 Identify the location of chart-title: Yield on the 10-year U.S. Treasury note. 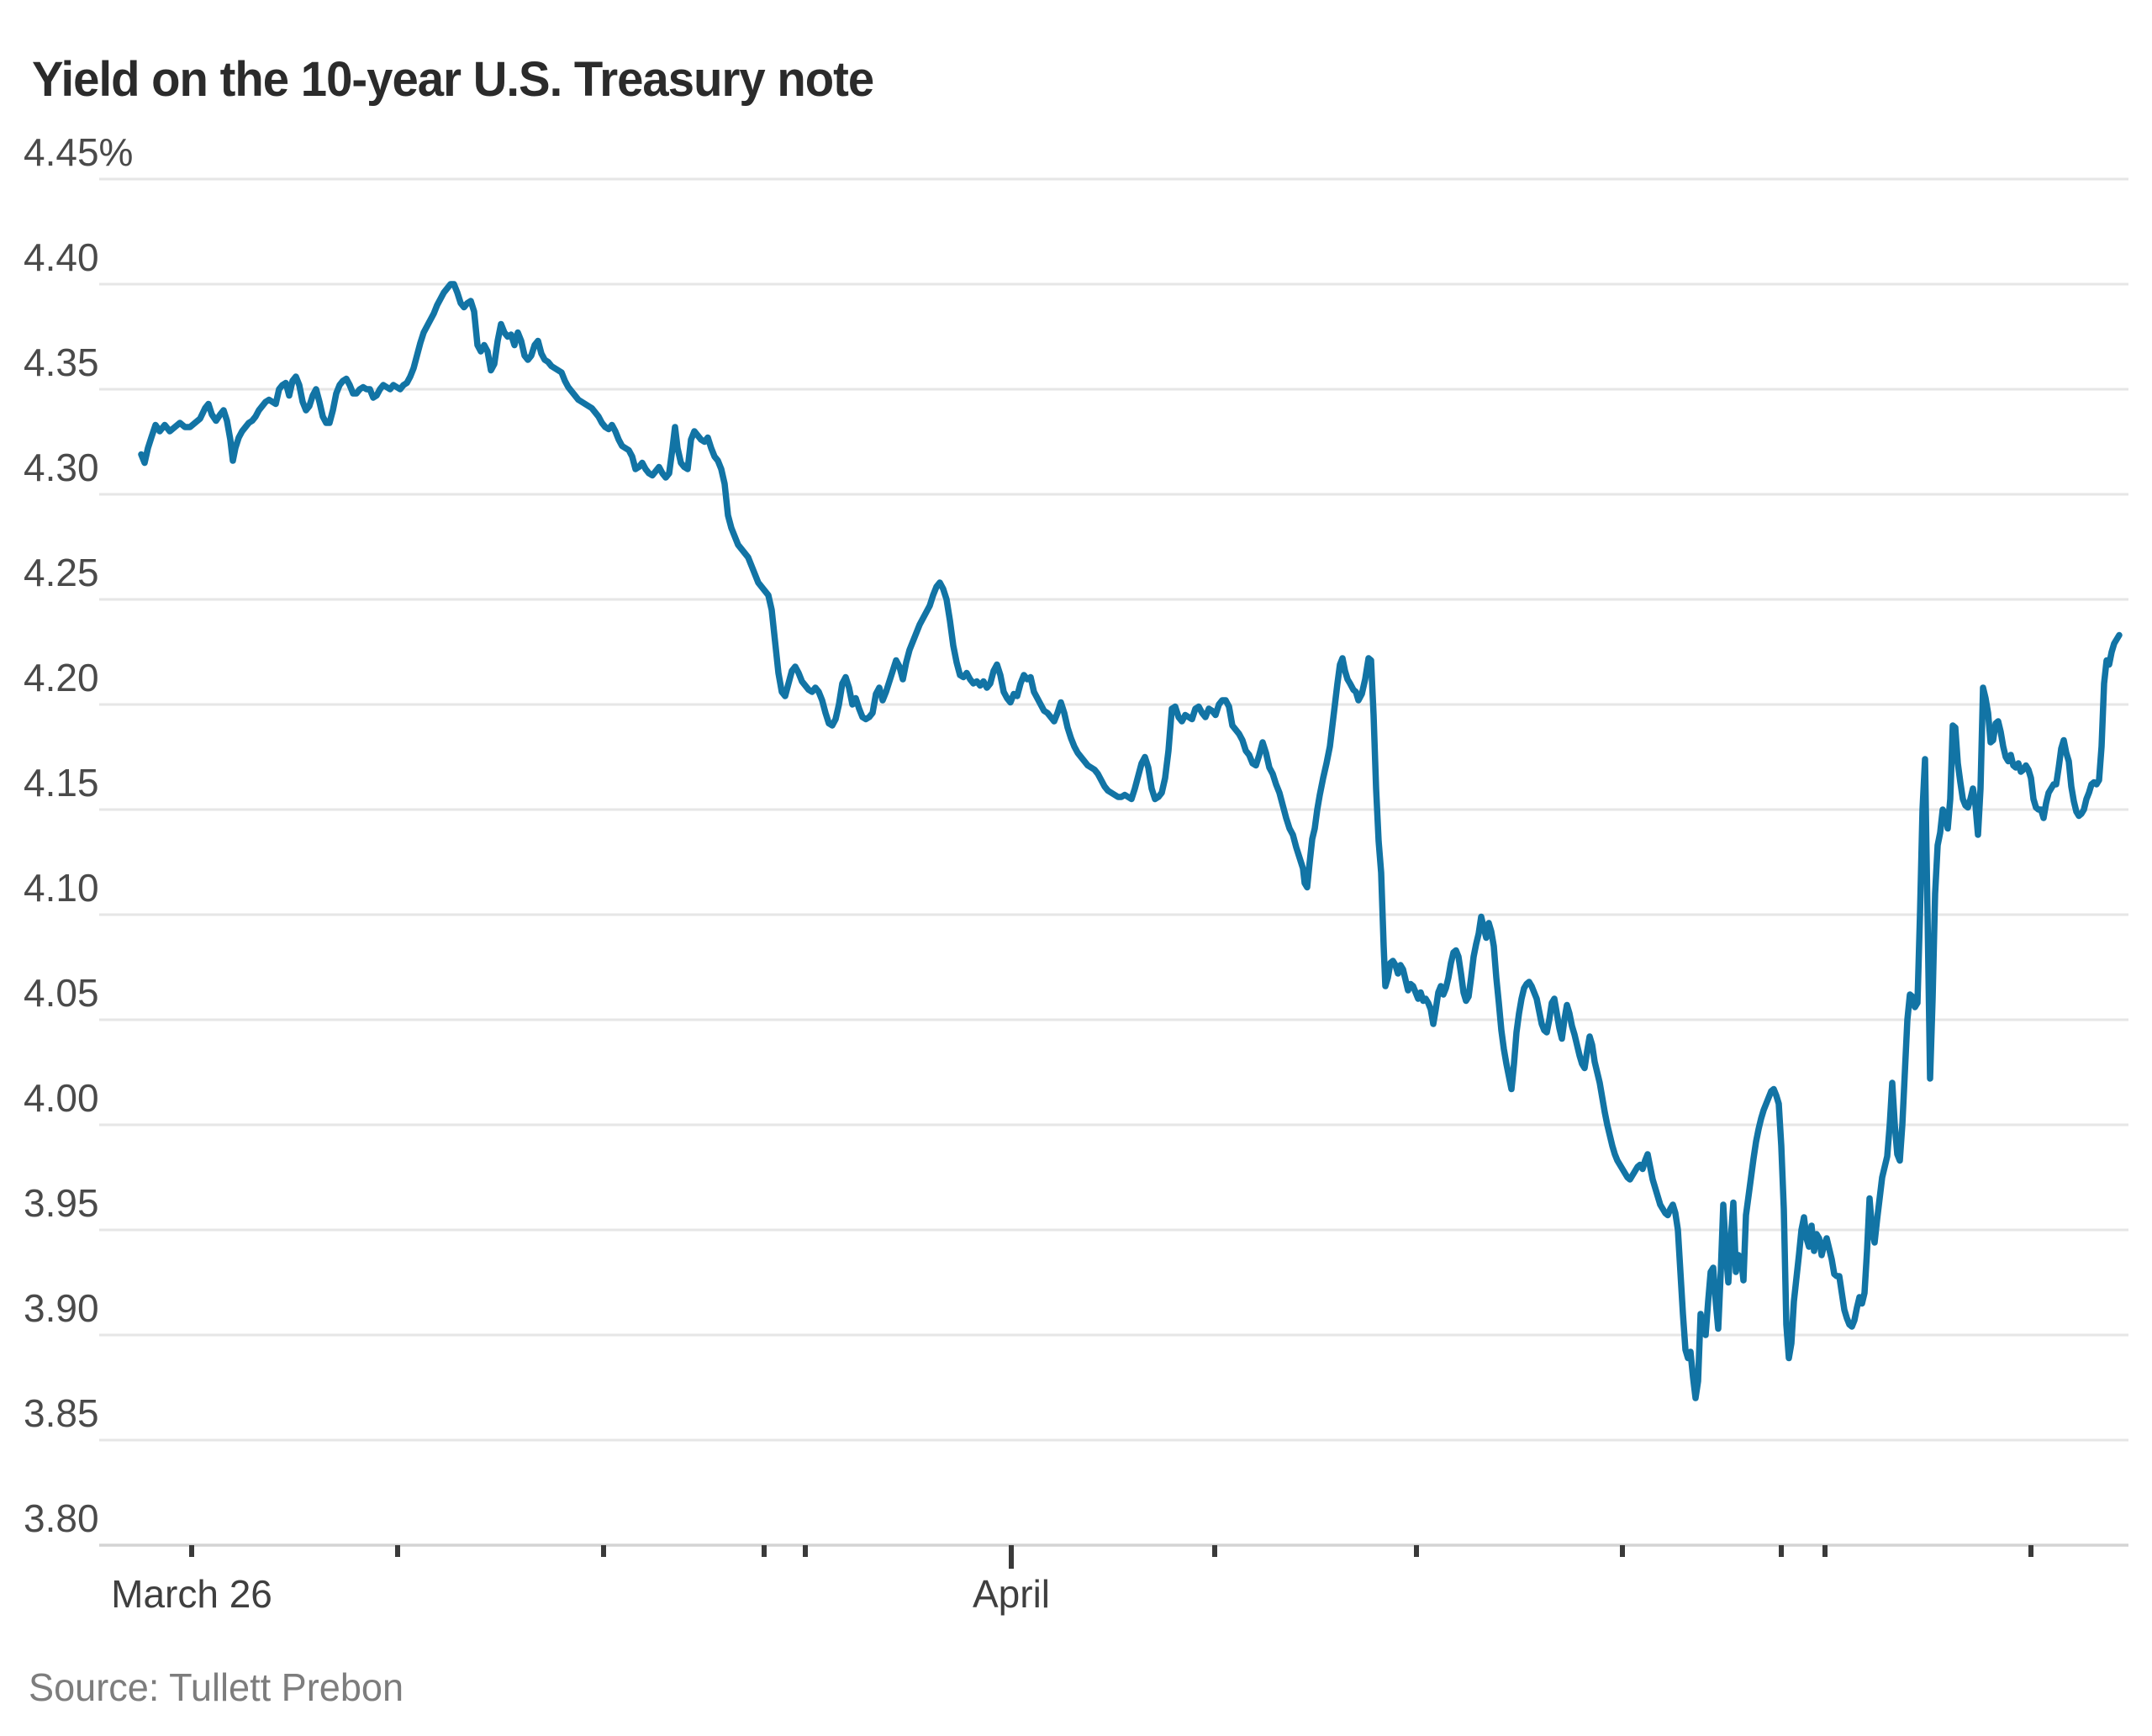
(453, 79).